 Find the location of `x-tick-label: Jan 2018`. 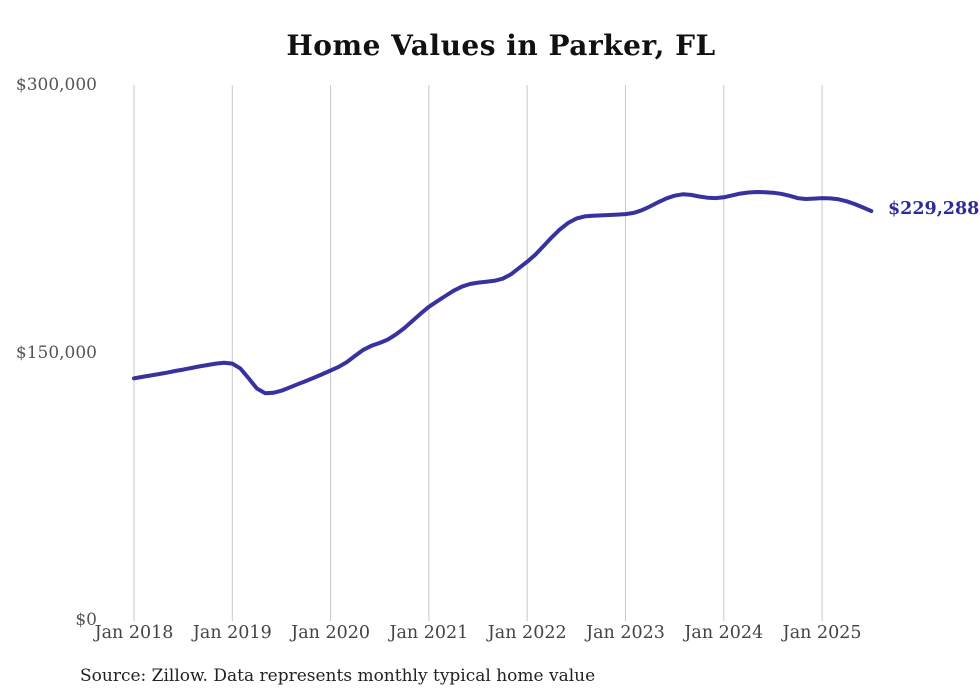

x-tick-label: Jan 2018 is located at coordinates (134, 633).